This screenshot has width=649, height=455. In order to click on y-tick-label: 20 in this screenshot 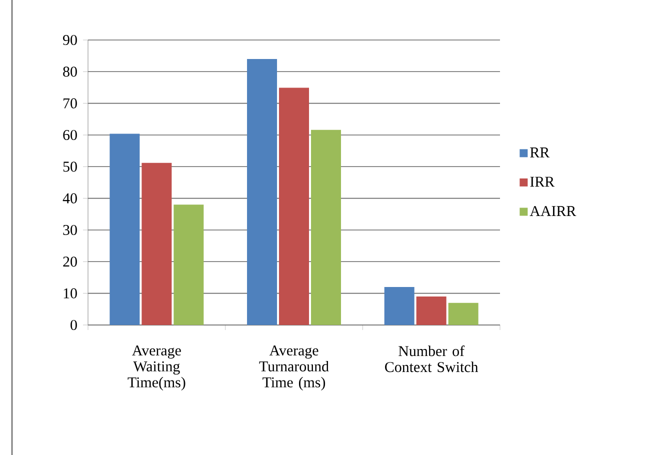, I will do `click(70, 261)`.